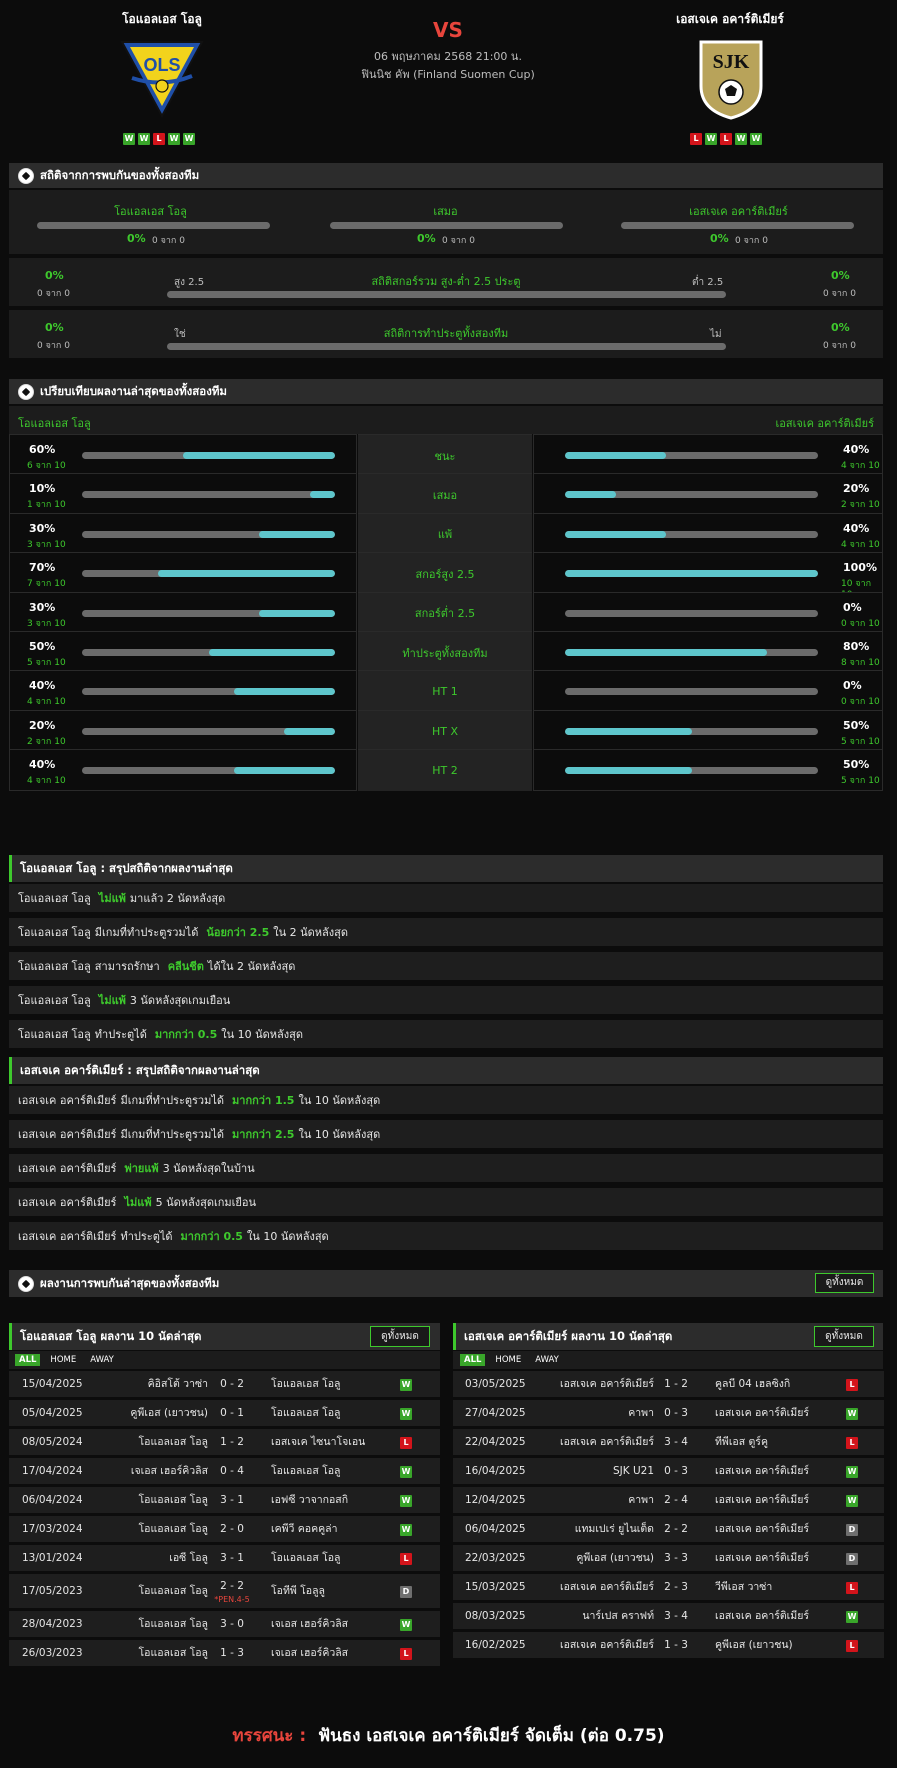 The width and height of the screenshot is (897, 1768). Describe the element at coordinates (42, 725) in the screenshot. I see `home-pct: 20%` at that location.